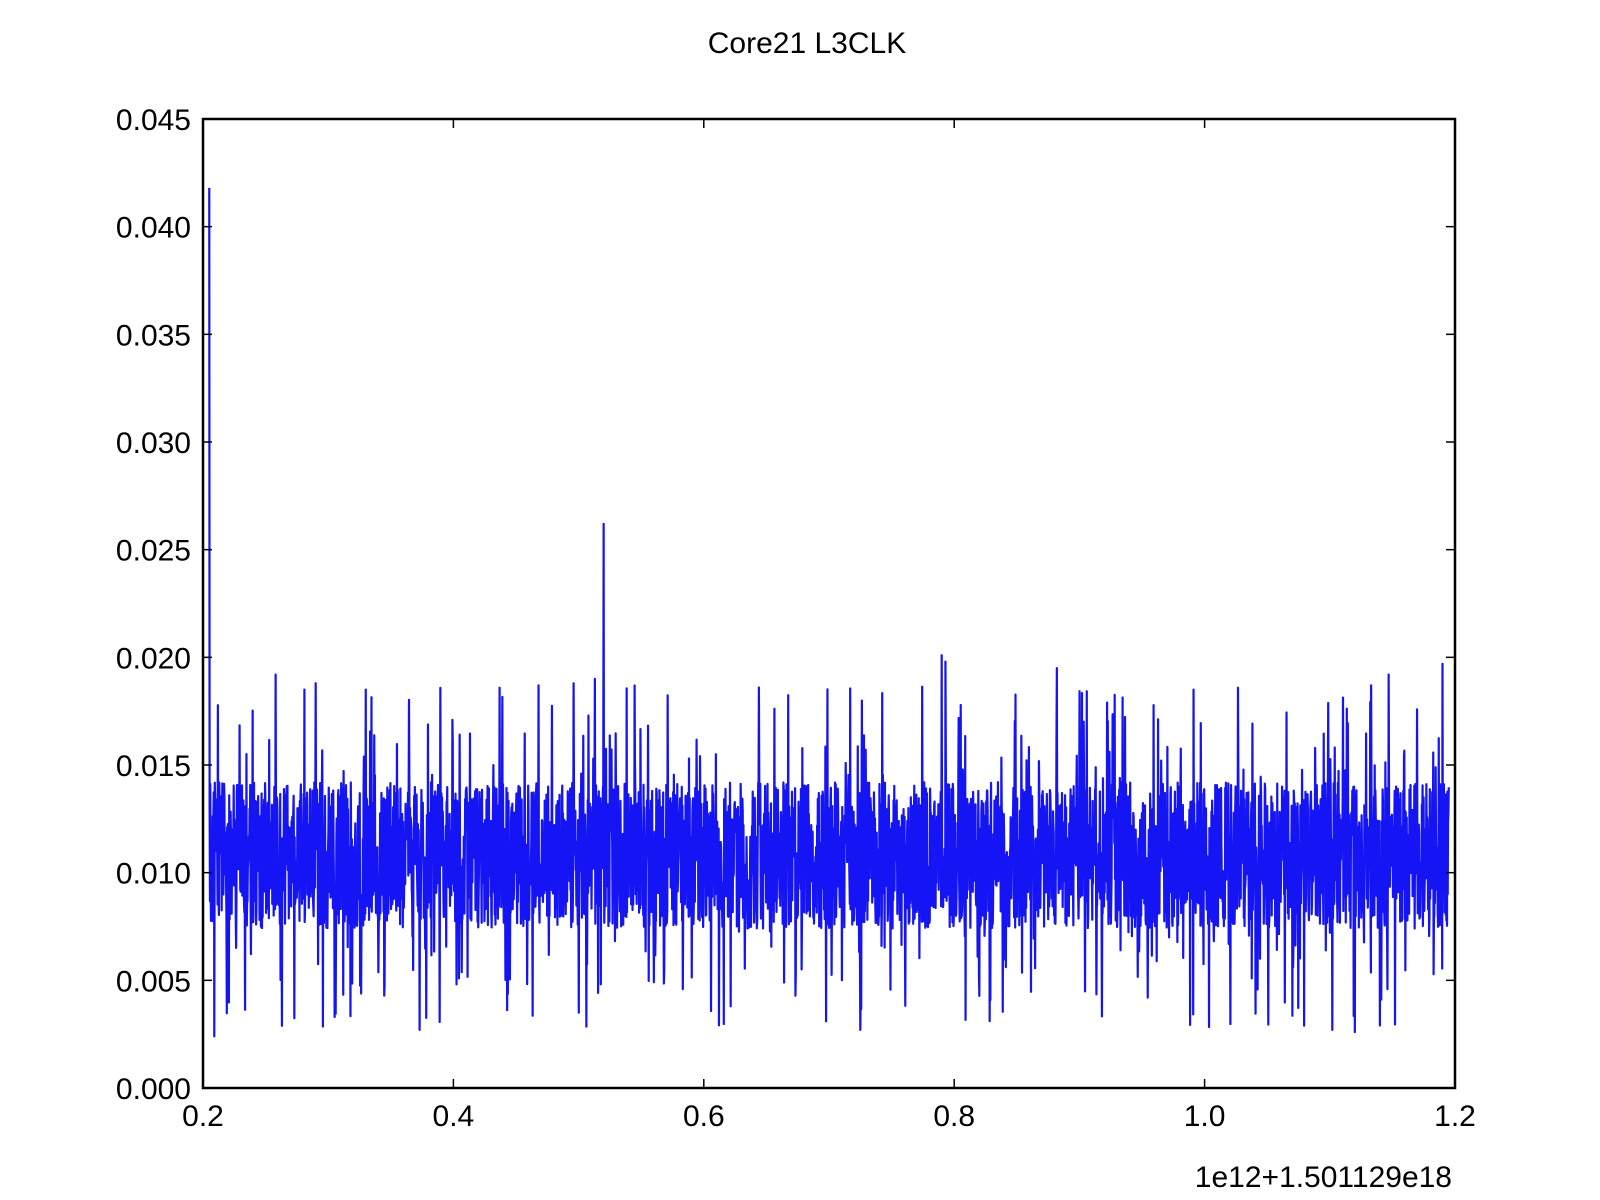  I want to click on y-tick-label: 0.010, so click(153, 874).